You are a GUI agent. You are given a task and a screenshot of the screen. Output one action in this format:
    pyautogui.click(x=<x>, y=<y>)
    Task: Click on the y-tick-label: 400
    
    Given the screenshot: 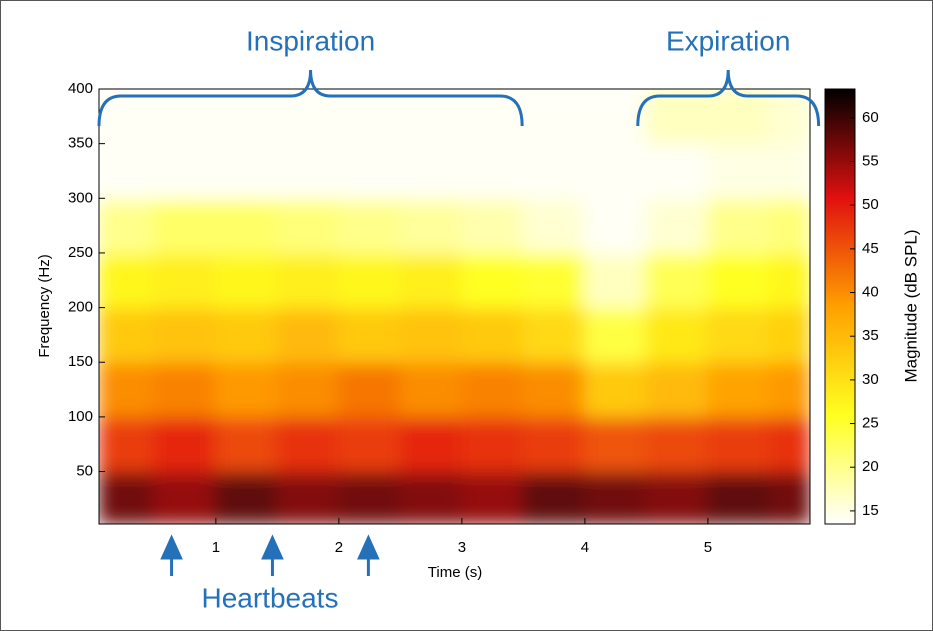 What is the action you would take?
    pyautogui.click(x=80, y=88)
    